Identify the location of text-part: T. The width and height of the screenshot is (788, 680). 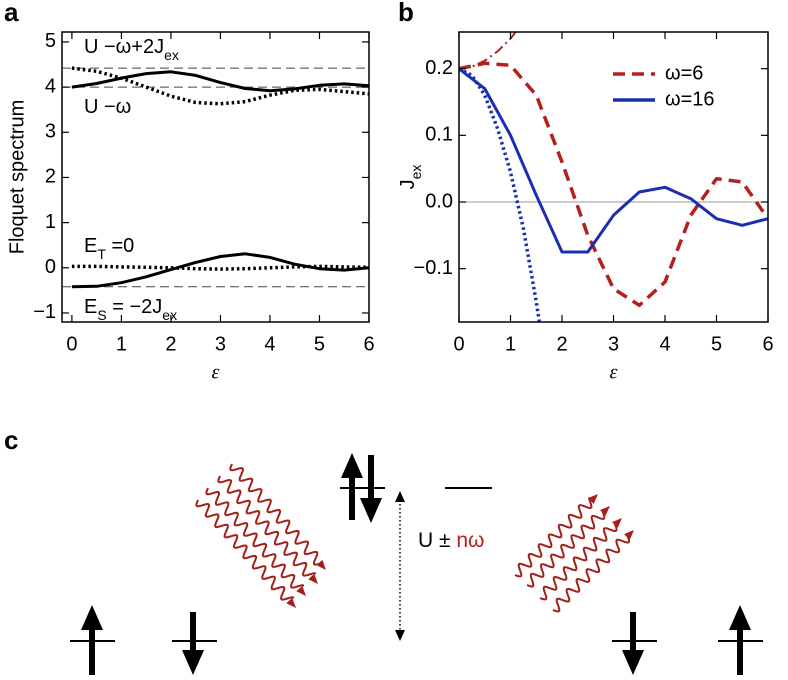
(101, 254).